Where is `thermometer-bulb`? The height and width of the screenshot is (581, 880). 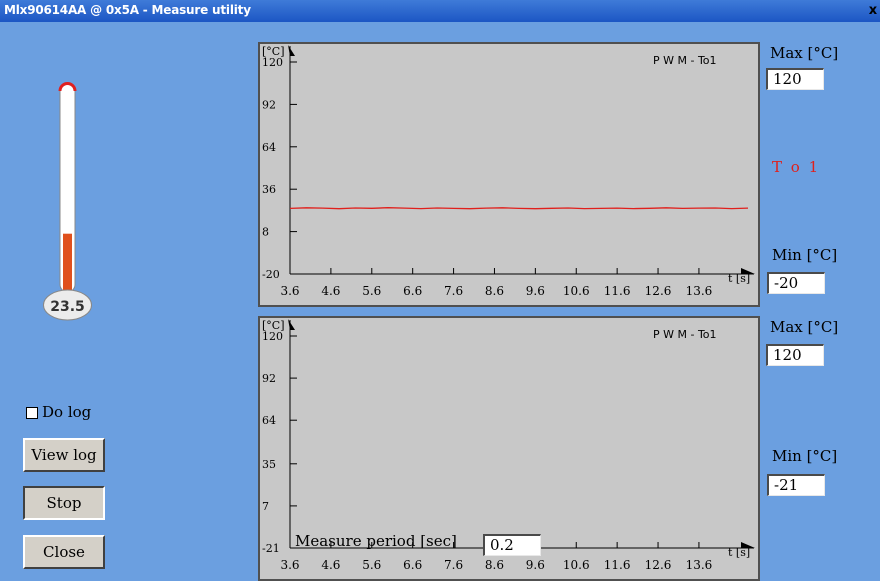 thermometer-bulb is located at coordinates (67, 305).